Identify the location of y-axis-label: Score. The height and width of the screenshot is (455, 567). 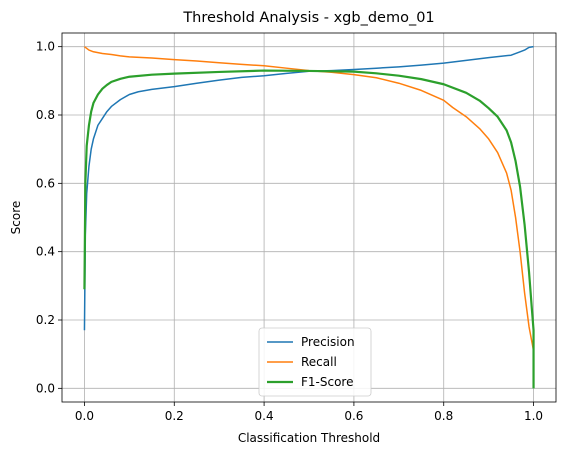
(16, 218).